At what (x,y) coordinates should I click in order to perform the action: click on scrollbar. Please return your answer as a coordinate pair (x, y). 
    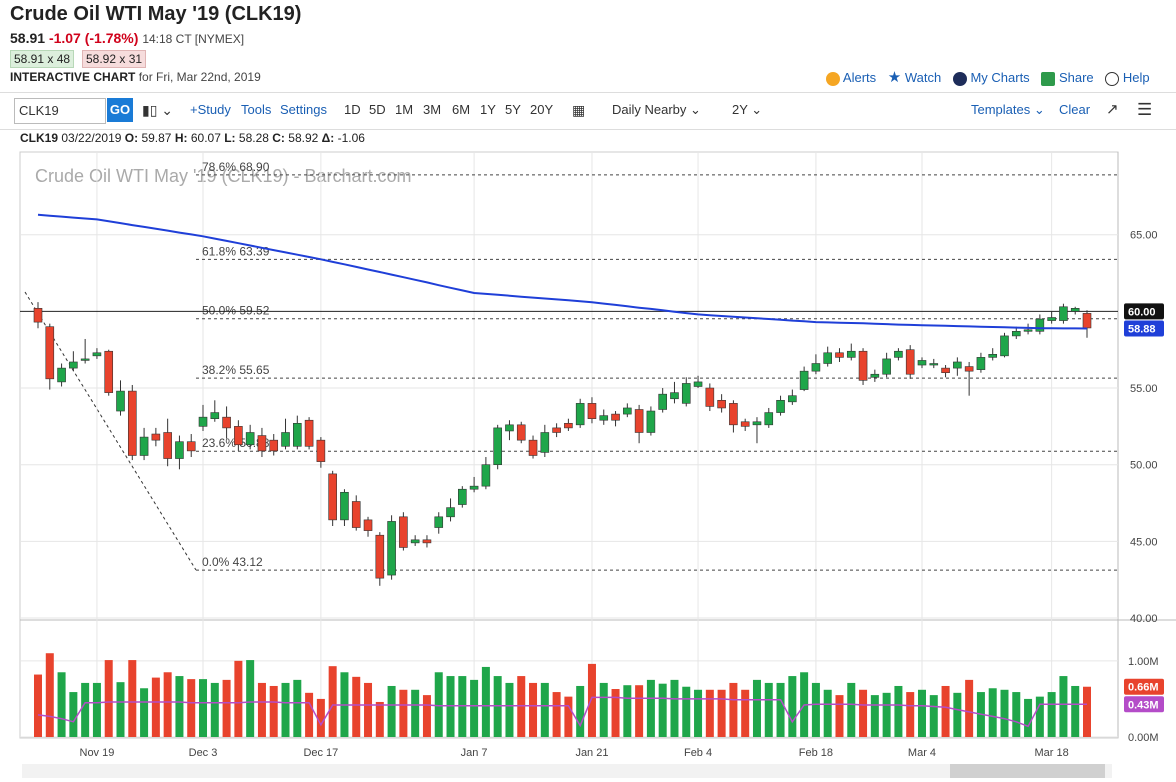
    Looking at the image, I should click on (567, 771).